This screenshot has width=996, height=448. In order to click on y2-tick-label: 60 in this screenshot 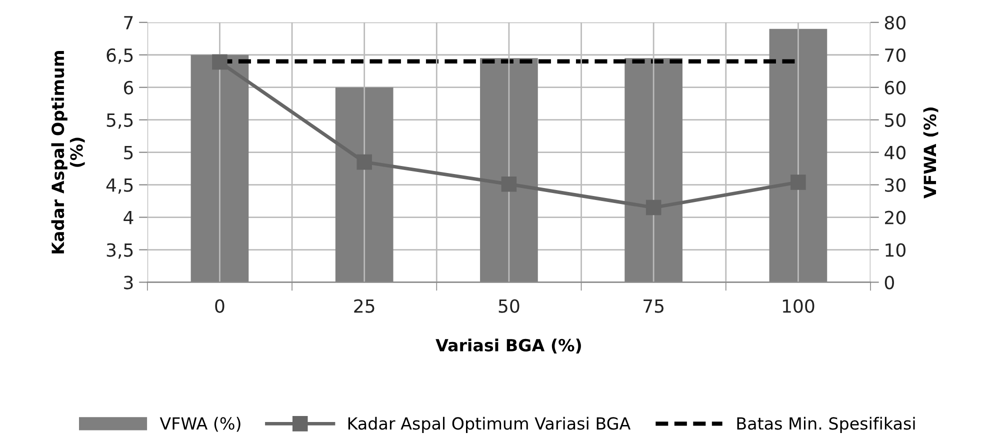, I will do `click(895, 87)`.